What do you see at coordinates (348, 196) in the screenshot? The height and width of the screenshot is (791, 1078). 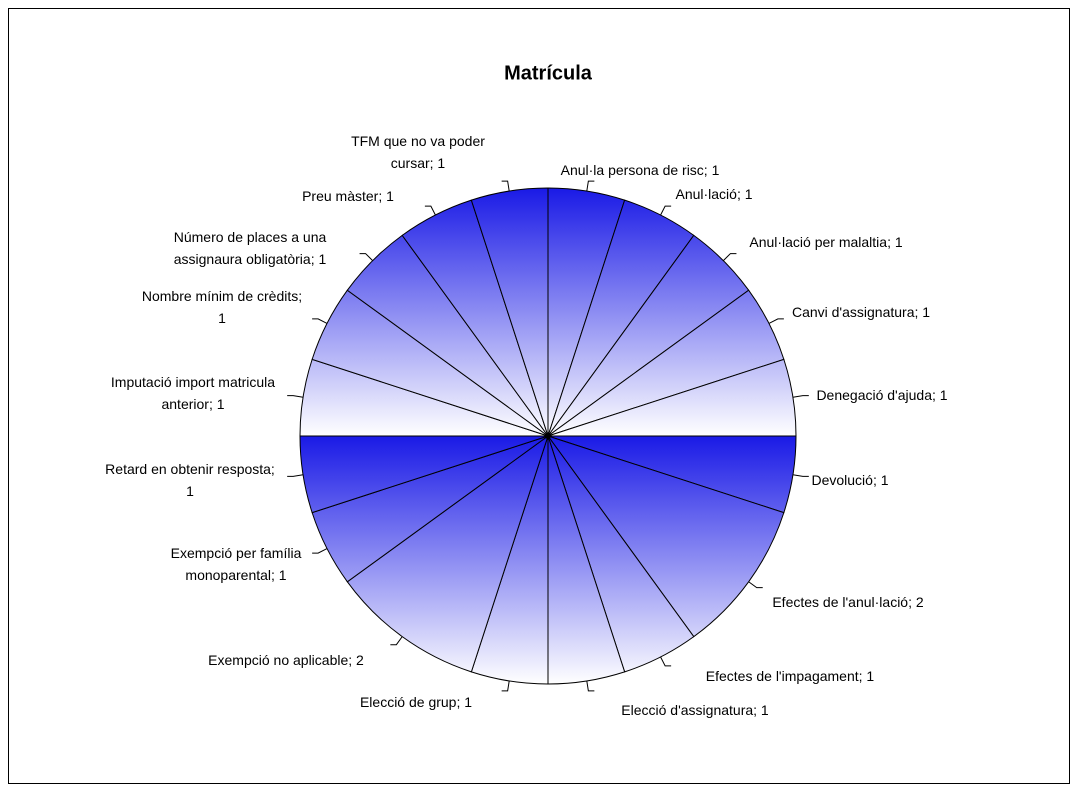 I see `slice-label: Preu màster; 1` at bounding box center [348, 196].